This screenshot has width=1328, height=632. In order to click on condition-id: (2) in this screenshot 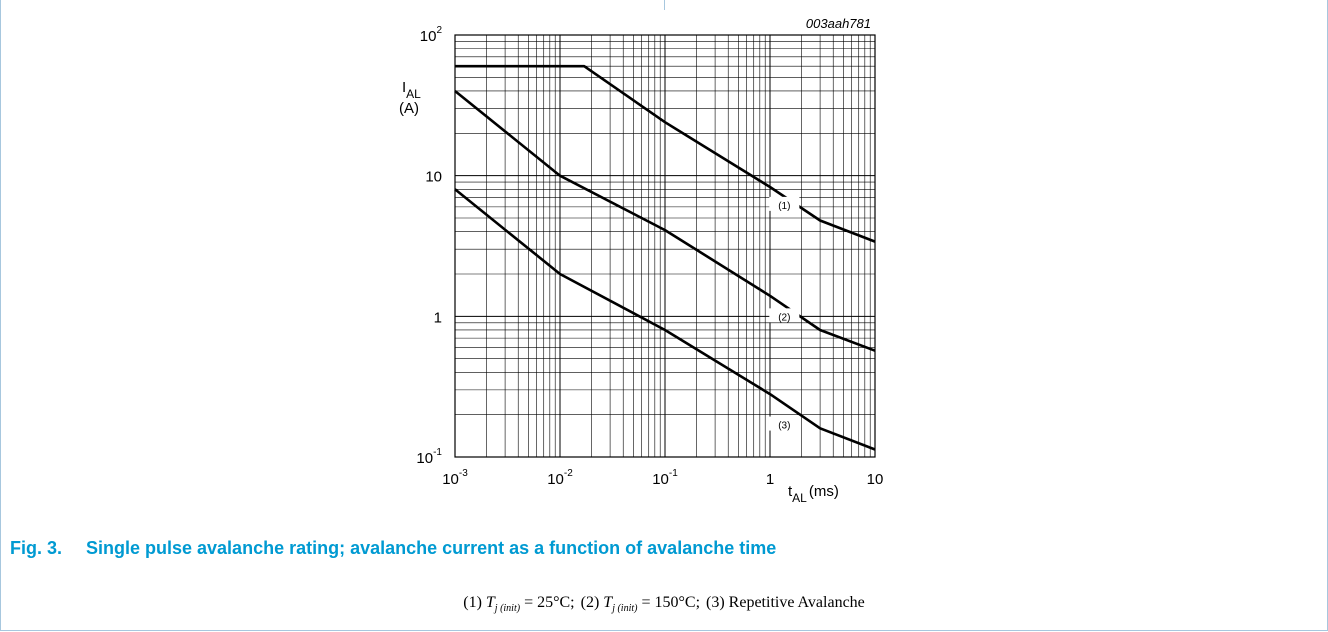, I will do `click(592, 602)`.